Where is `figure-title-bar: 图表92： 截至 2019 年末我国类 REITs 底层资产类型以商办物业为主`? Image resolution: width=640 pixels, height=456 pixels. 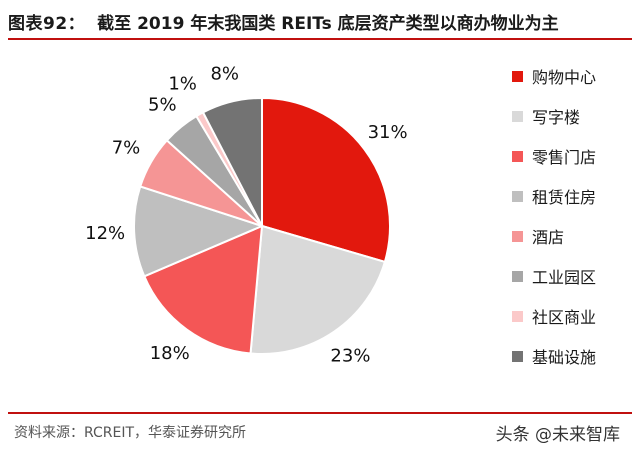
figure-title-bar: 图表92： 截至 2019 年末我国类 REITs 底层资产类型以商办物业为主 is located at coordinates (320, 21).